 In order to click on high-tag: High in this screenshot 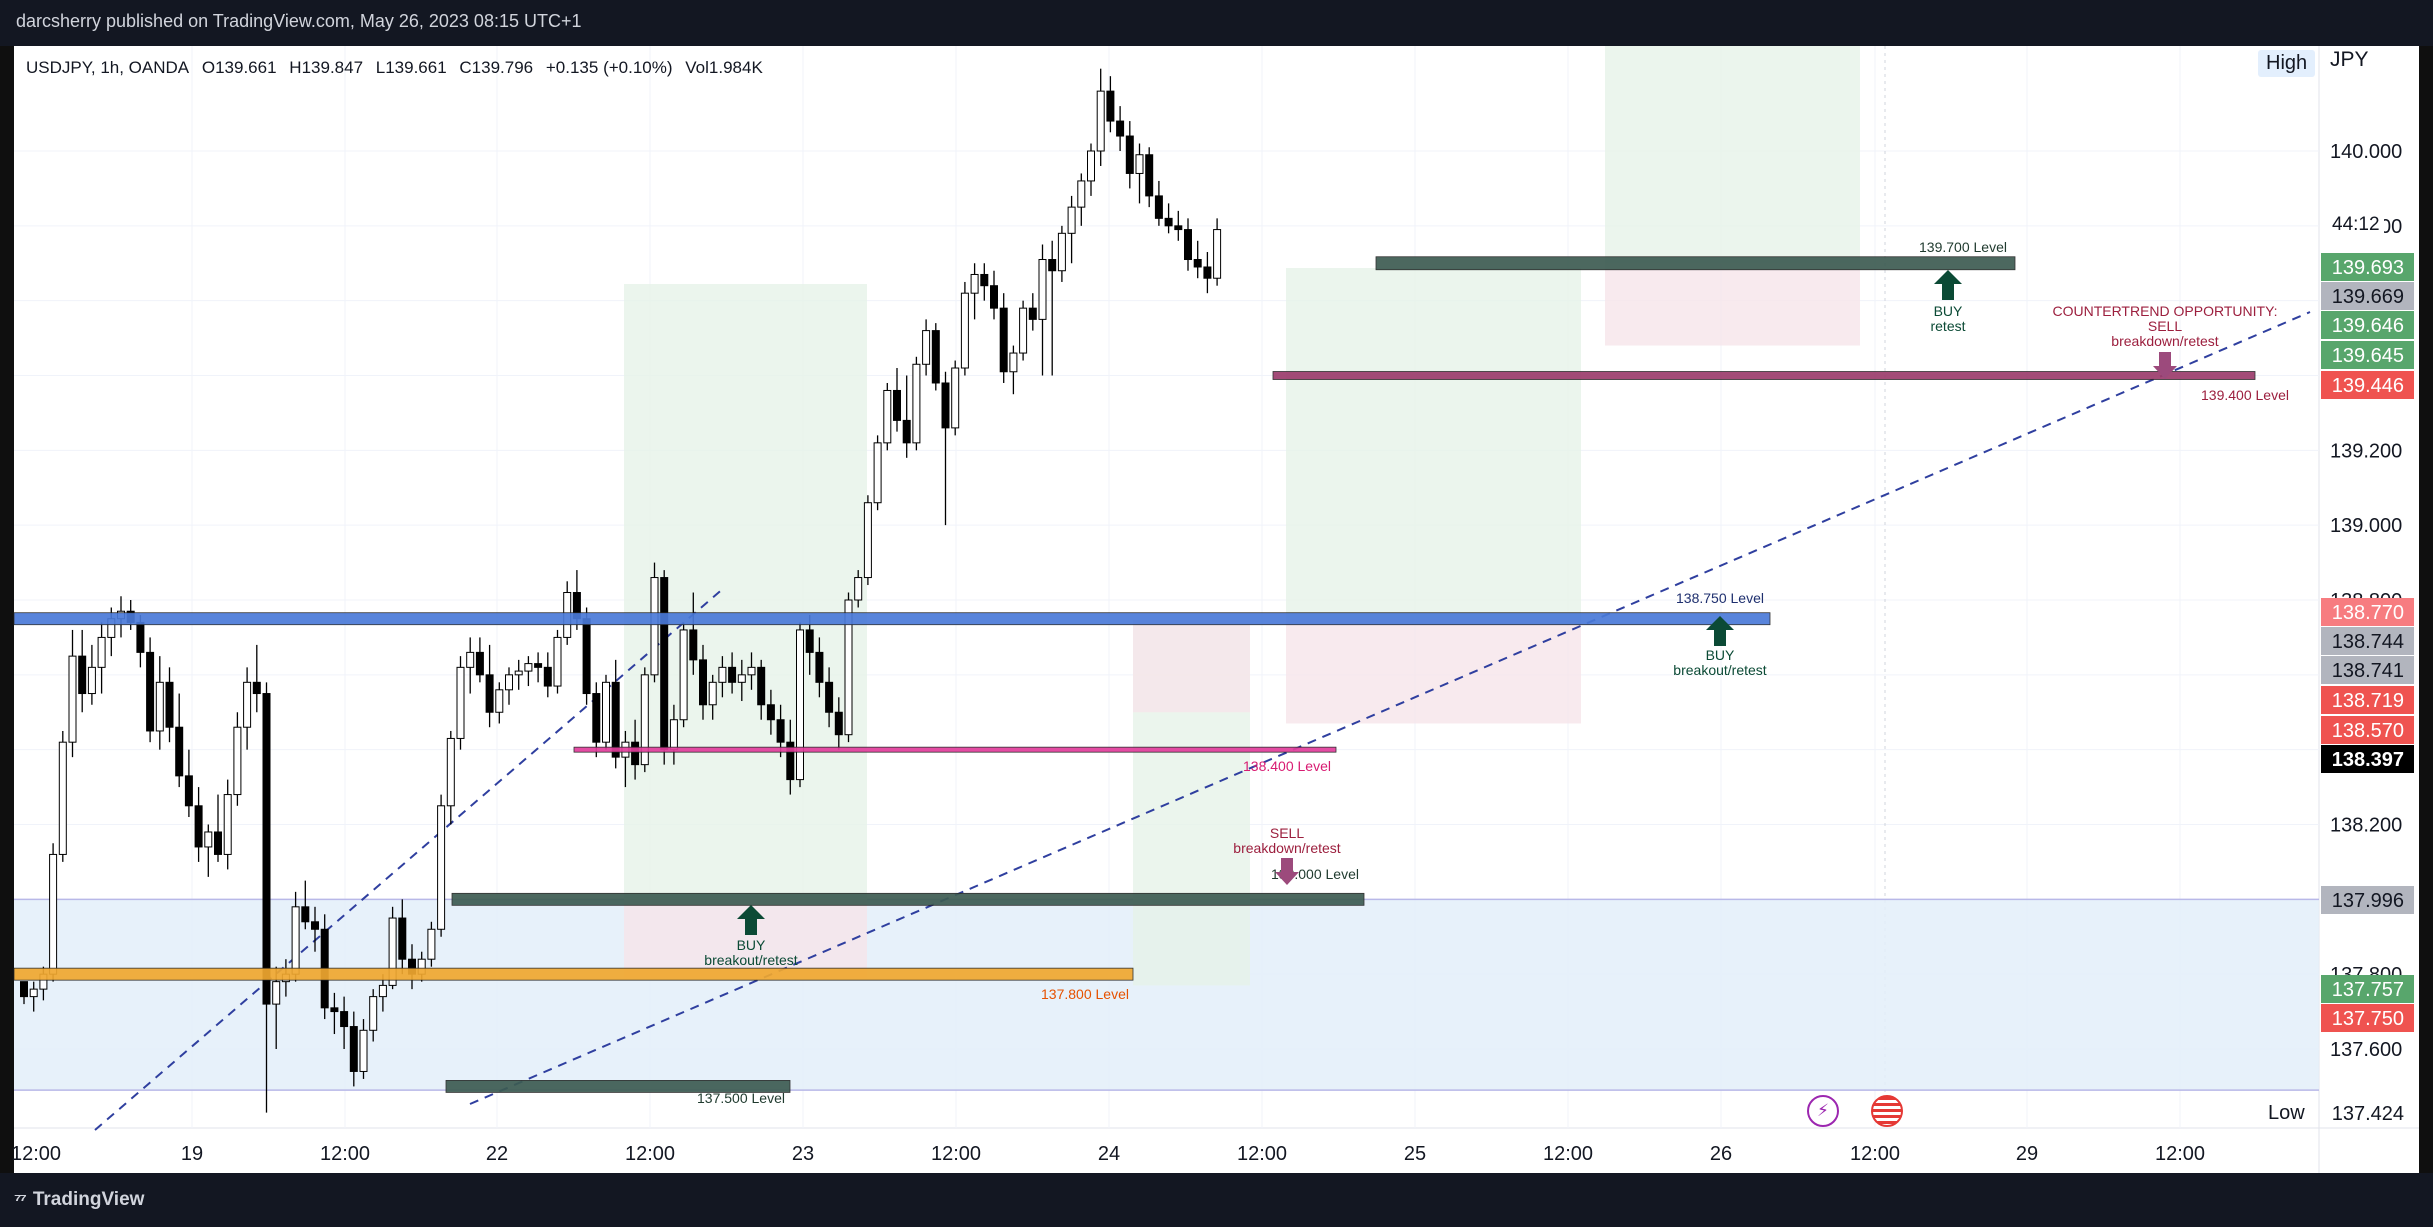, I will do `click(2287, 63)`.